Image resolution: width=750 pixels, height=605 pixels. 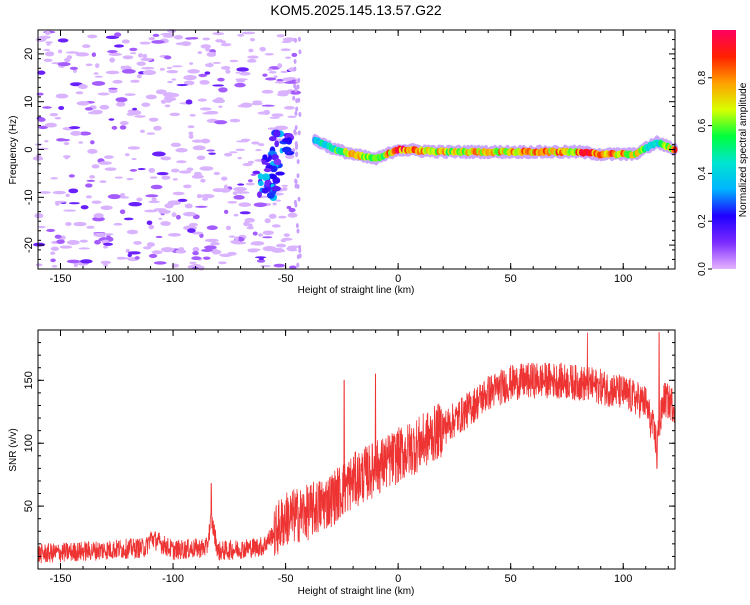 I want to click on spectrogram-noise, so click(x=167, y=149).